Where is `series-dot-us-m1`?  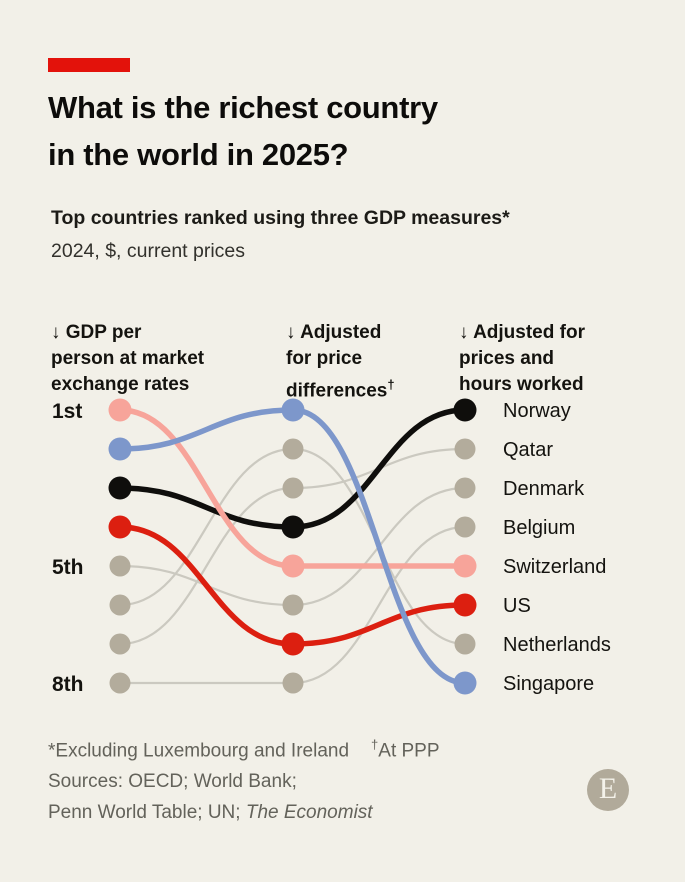 series-dot-us-m1 is located at coordinates (120, 527).